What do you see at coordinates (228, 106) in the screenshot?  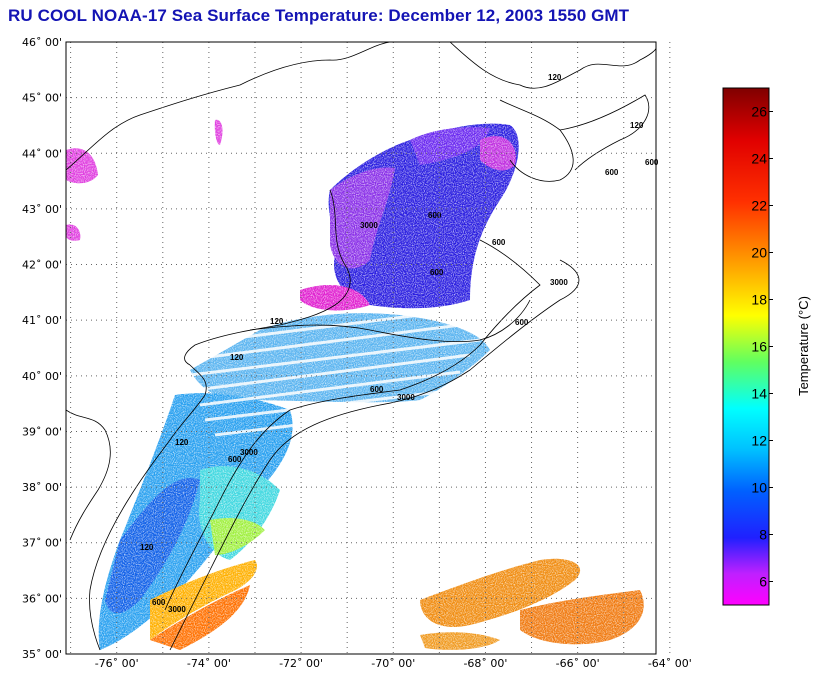 I see `border-line-north` at bounding box center [228, 106].